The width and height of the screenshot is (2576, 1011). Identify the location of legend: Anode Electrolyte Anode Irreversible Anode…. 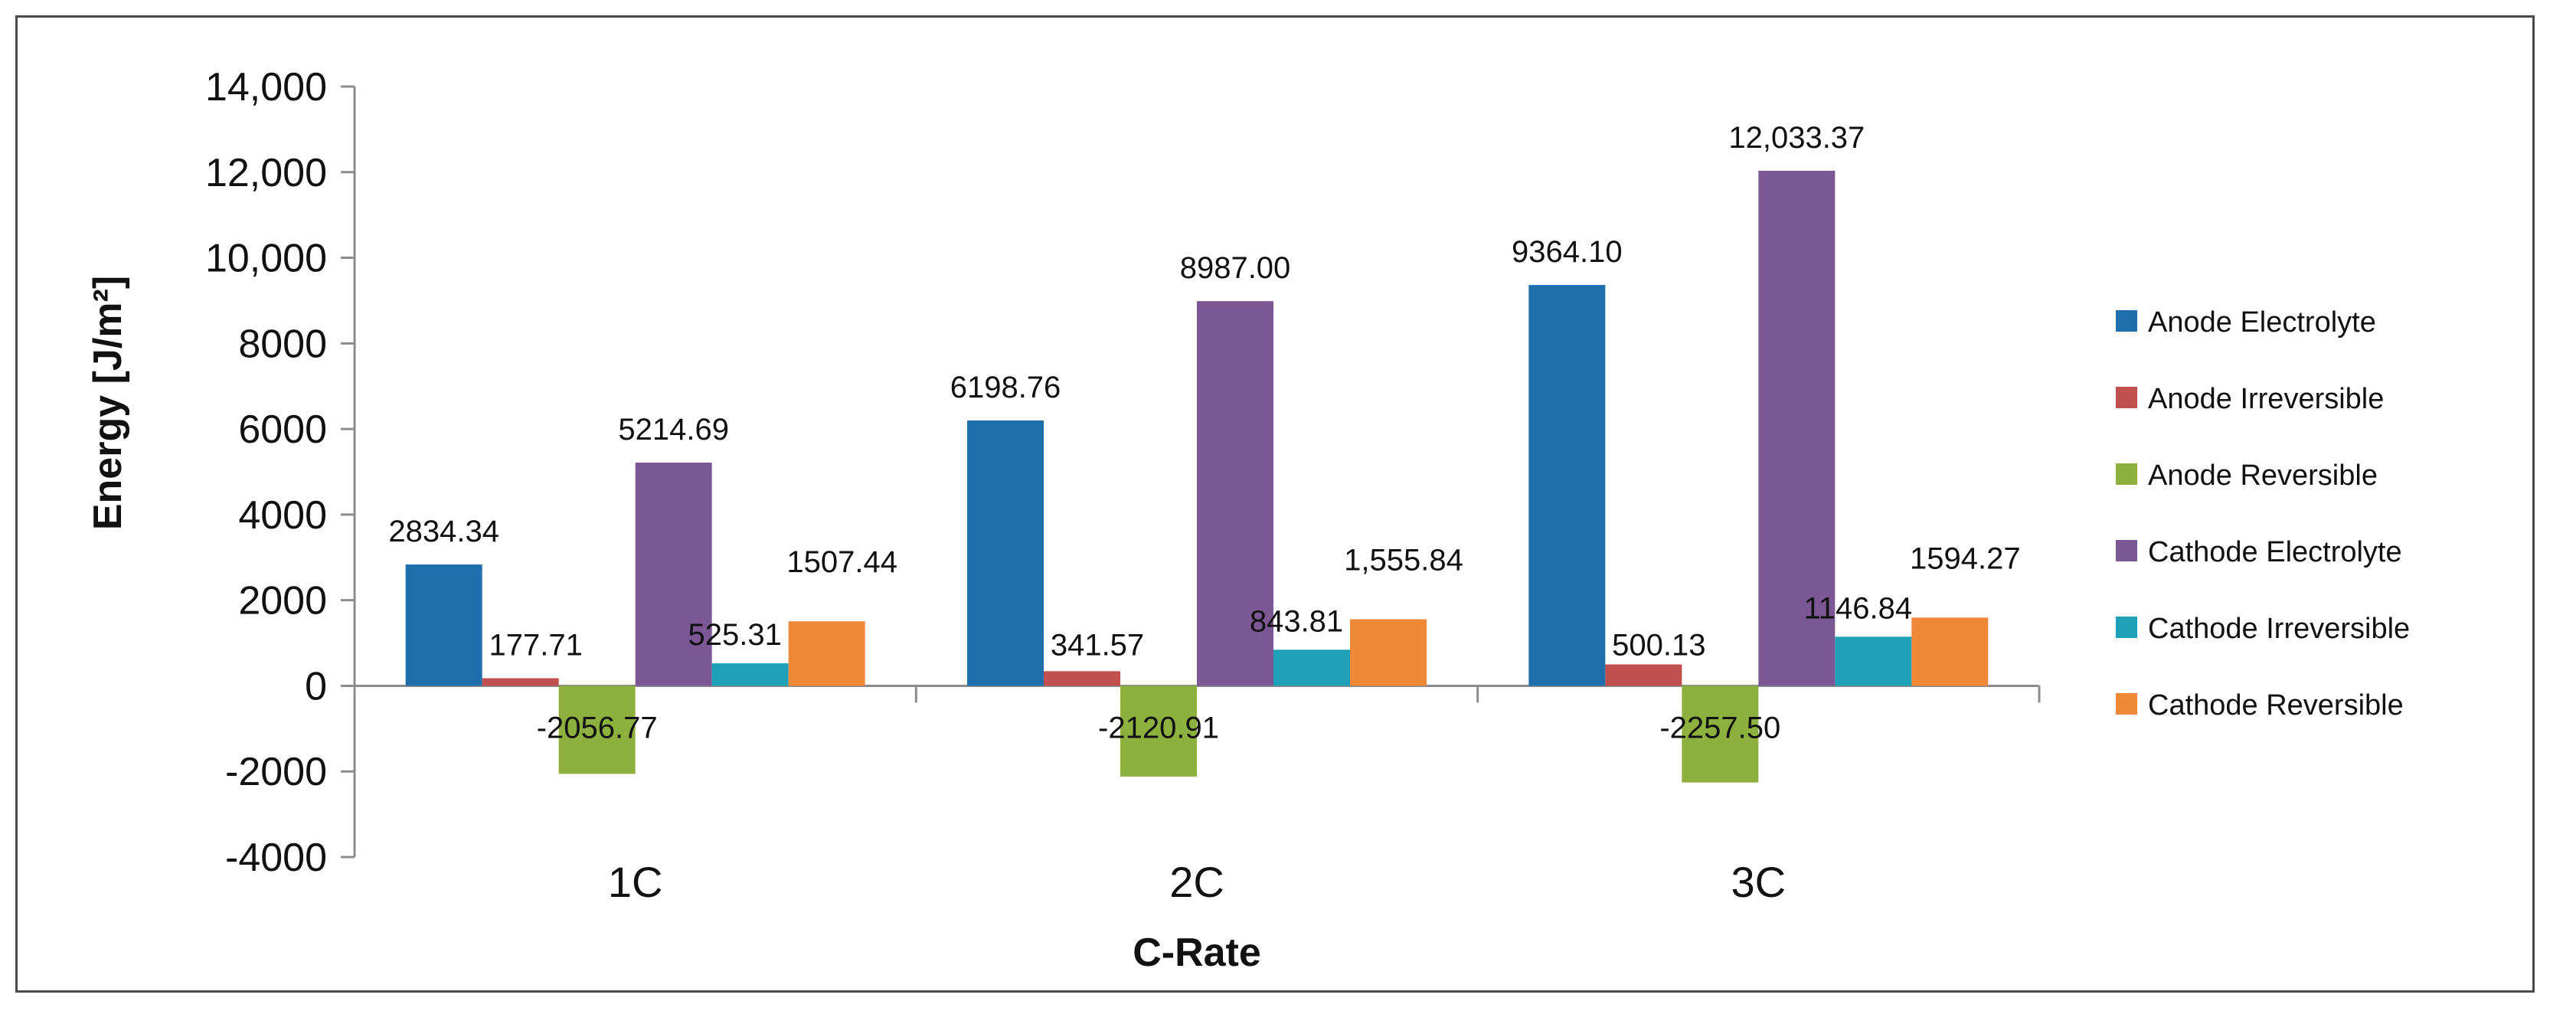
(2263, 513).